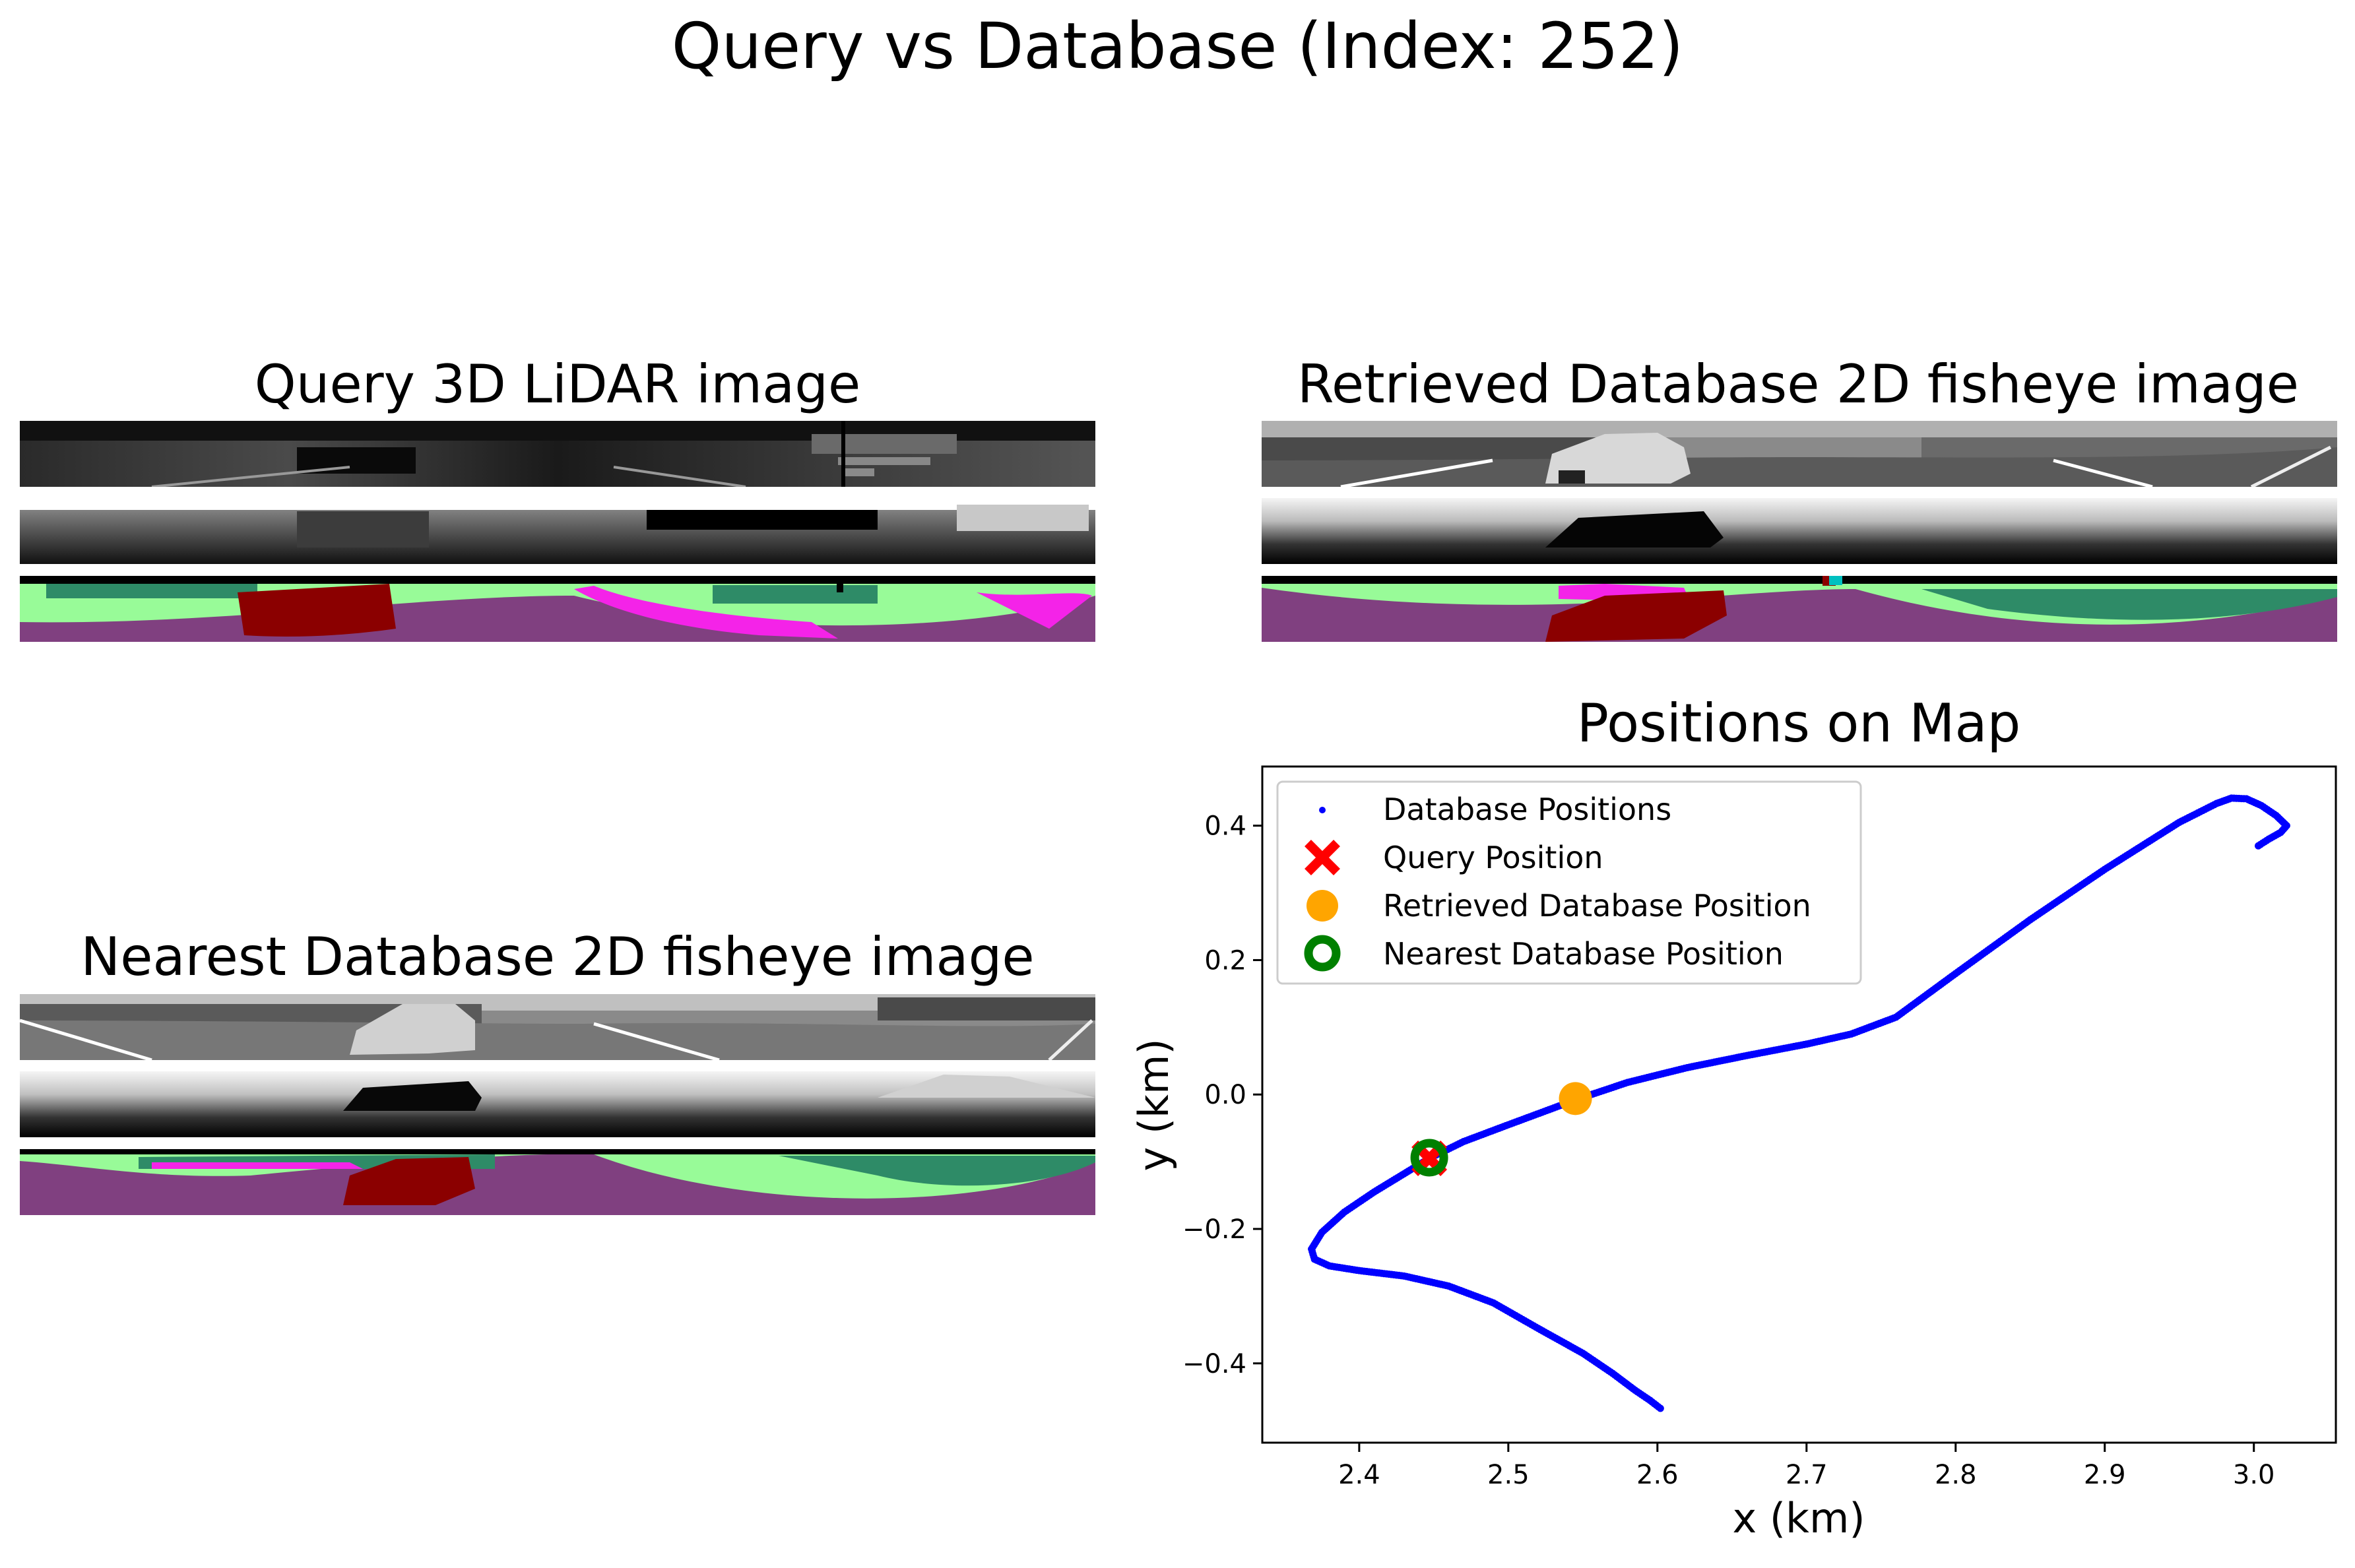 Image resolution: width=2355 pixels, height=1568 pixels. I want to click on legend-item-nearest: Nearest Database Position, so click(1544, 953).